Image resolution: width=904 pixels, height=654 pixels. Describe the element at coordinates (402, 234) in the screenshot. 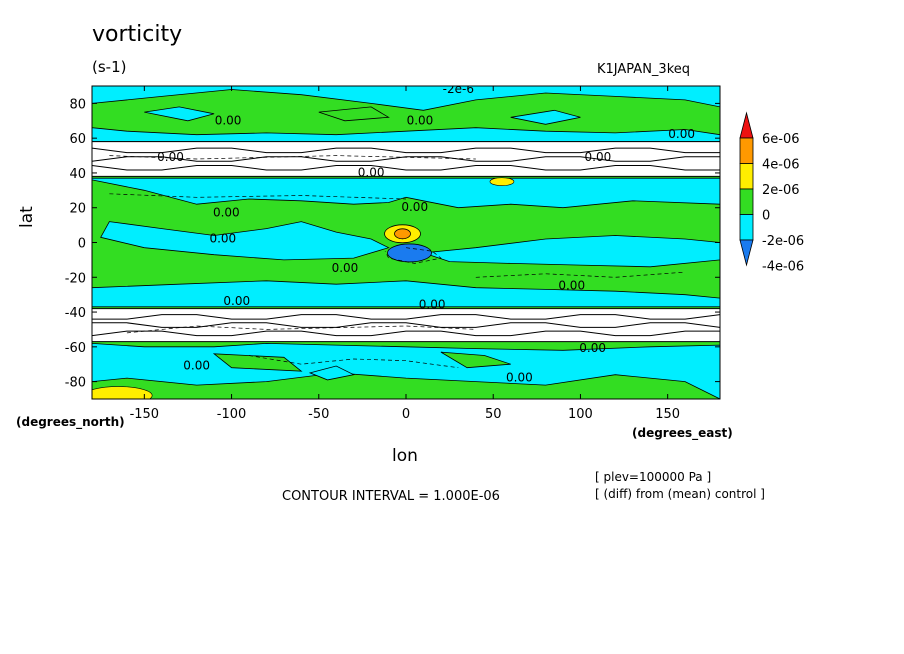

I see `maximum-orange` at that location.